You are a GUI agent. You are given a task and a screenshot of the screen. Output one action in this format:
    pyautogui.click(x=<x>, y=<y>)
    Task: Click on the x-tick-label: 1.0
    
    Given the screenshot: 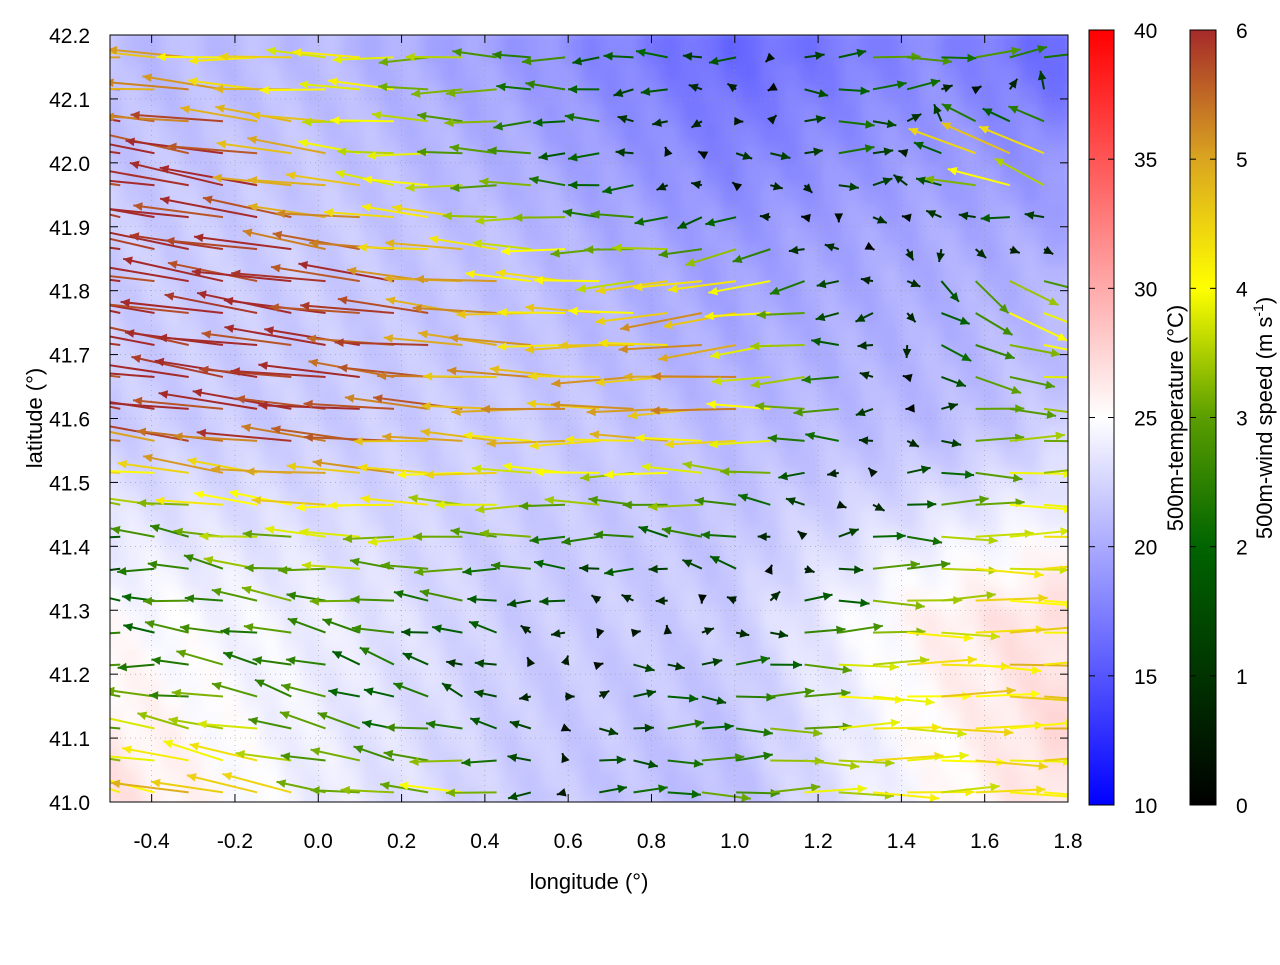 What is the action you would take?
    pyautogui.click(x=734, y=841)
    